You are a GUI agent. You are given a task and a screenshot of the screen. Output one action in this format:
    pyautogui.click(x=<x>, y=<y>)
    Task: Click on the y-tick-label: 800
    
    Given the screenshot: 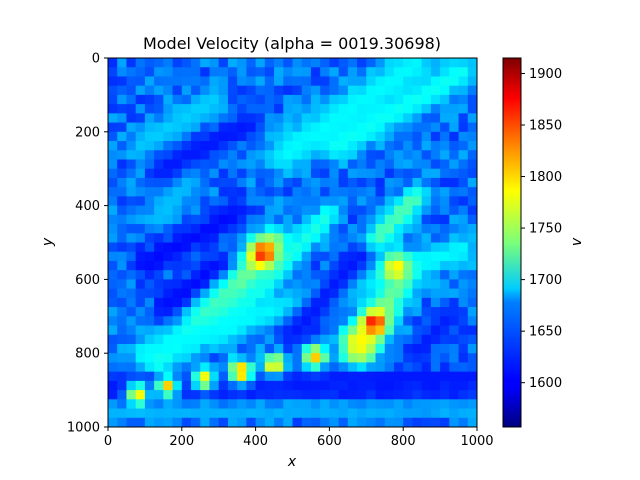 What is the action you would take?
    pyautogui.click(x=87, y=354)
    